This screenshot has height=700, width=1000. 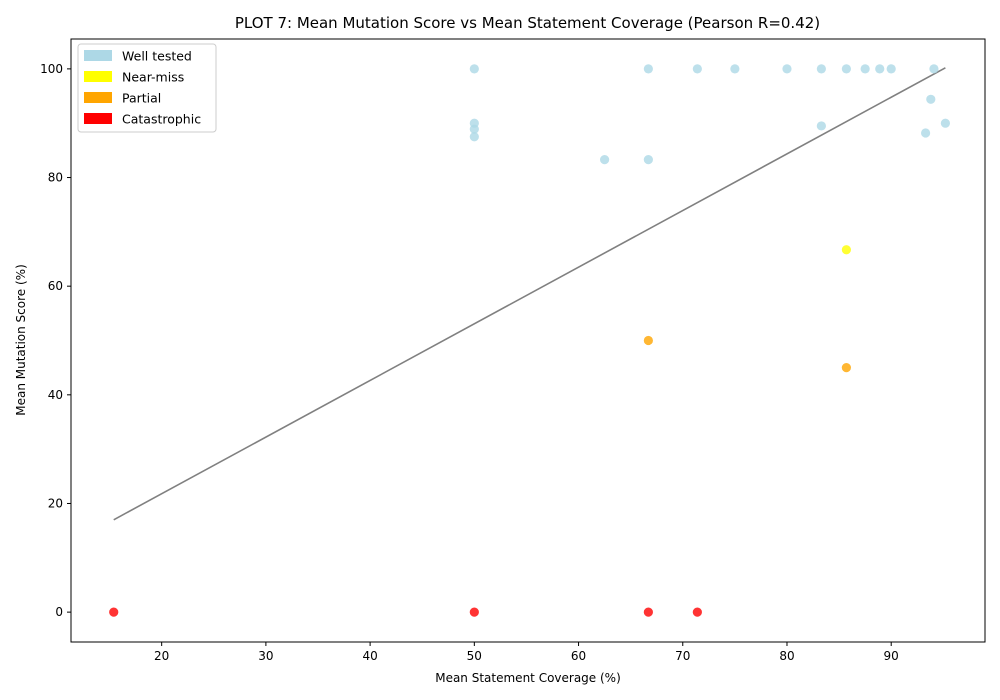 I want to click on legend-box, so click(x=147, y=88).